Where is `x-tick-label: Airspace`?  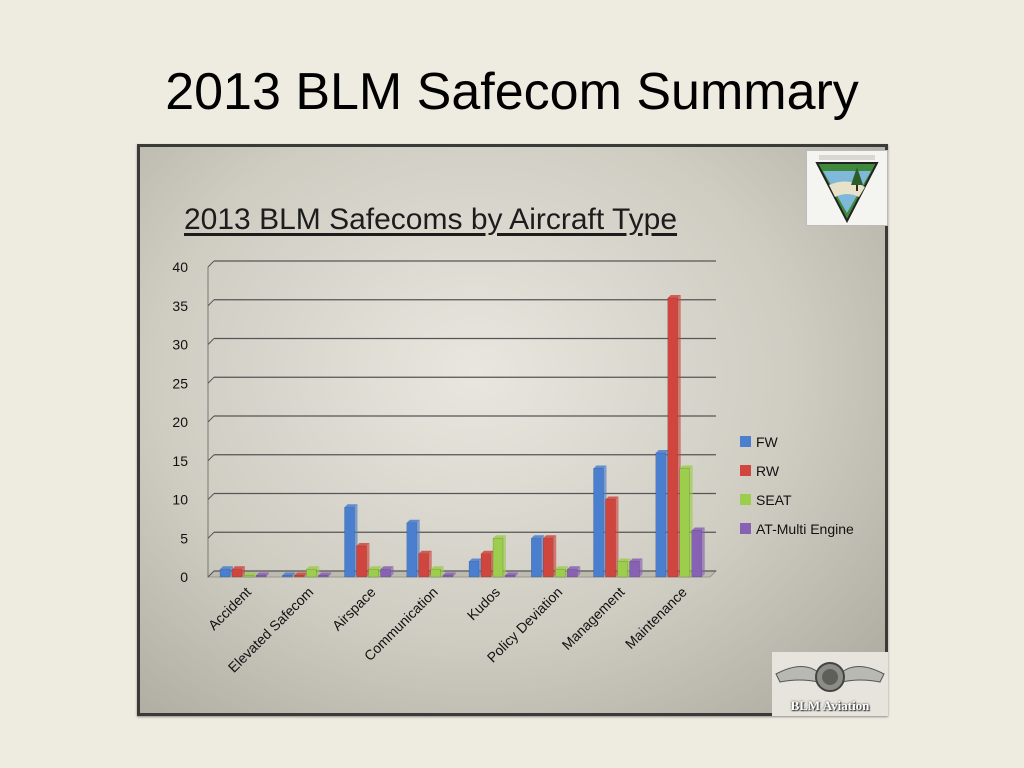 x-tick-label: Airspace is located at coordinates (354, 609).